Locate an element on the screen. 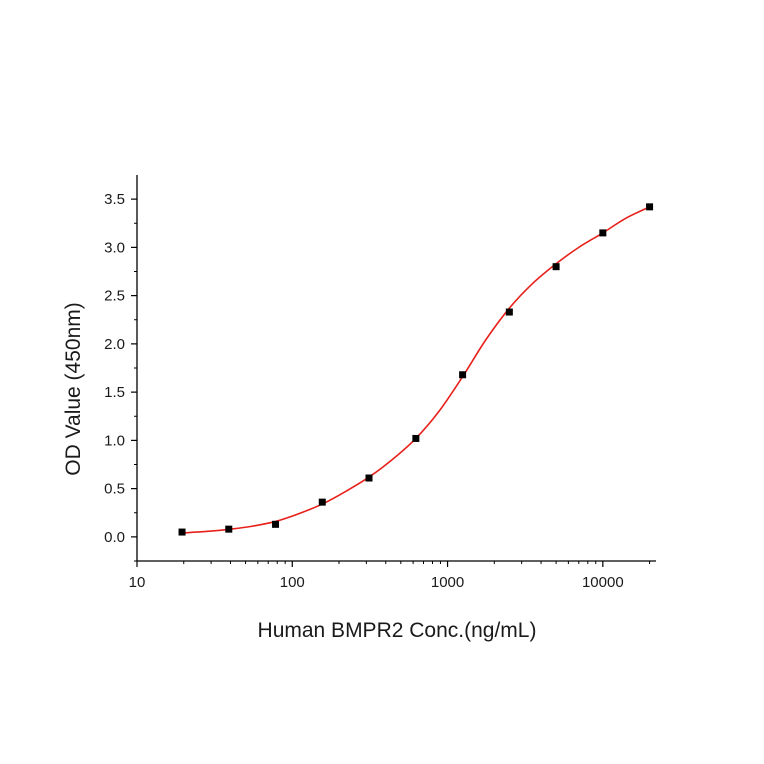 This screenshot has height=764, width=764. x-tick-label: 100 is located at coordinates (292, 582).